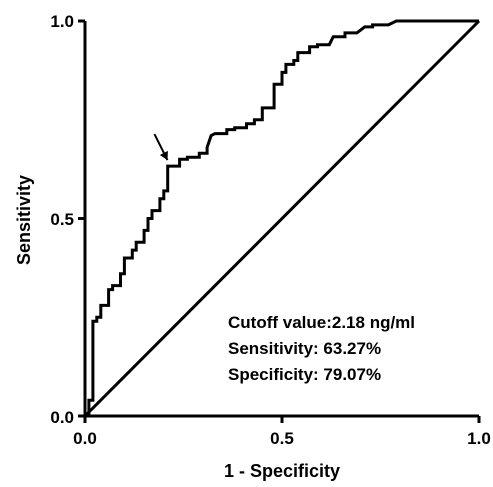 The width and height of the screenshot is (493, 487). I want to click on y-tick-label-1: 0.5, so click(62, 219).